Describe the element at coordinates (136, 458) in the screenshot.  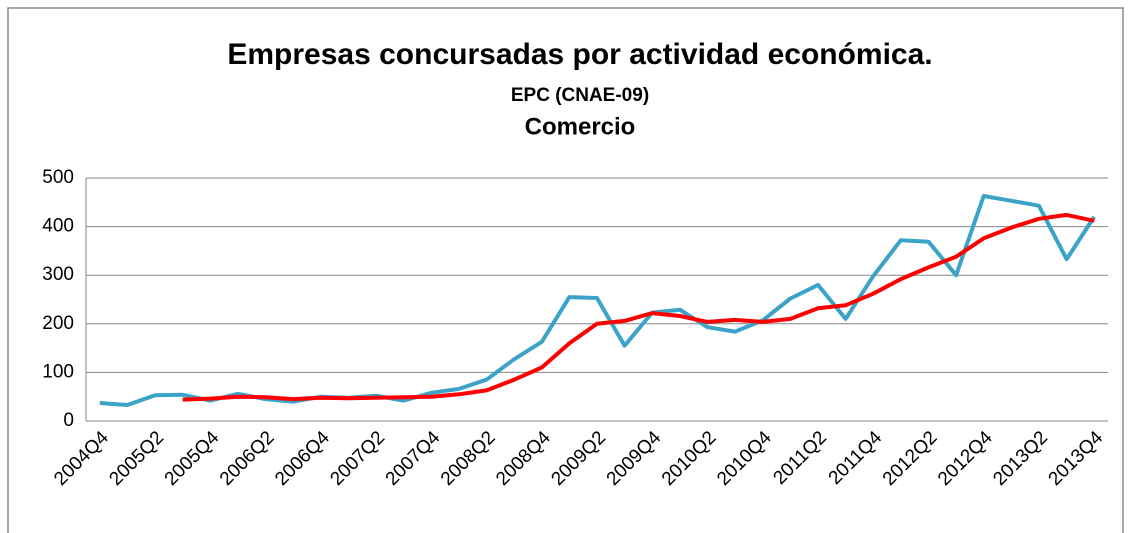
I see `x-tick-label: 2005Q2` at that location.